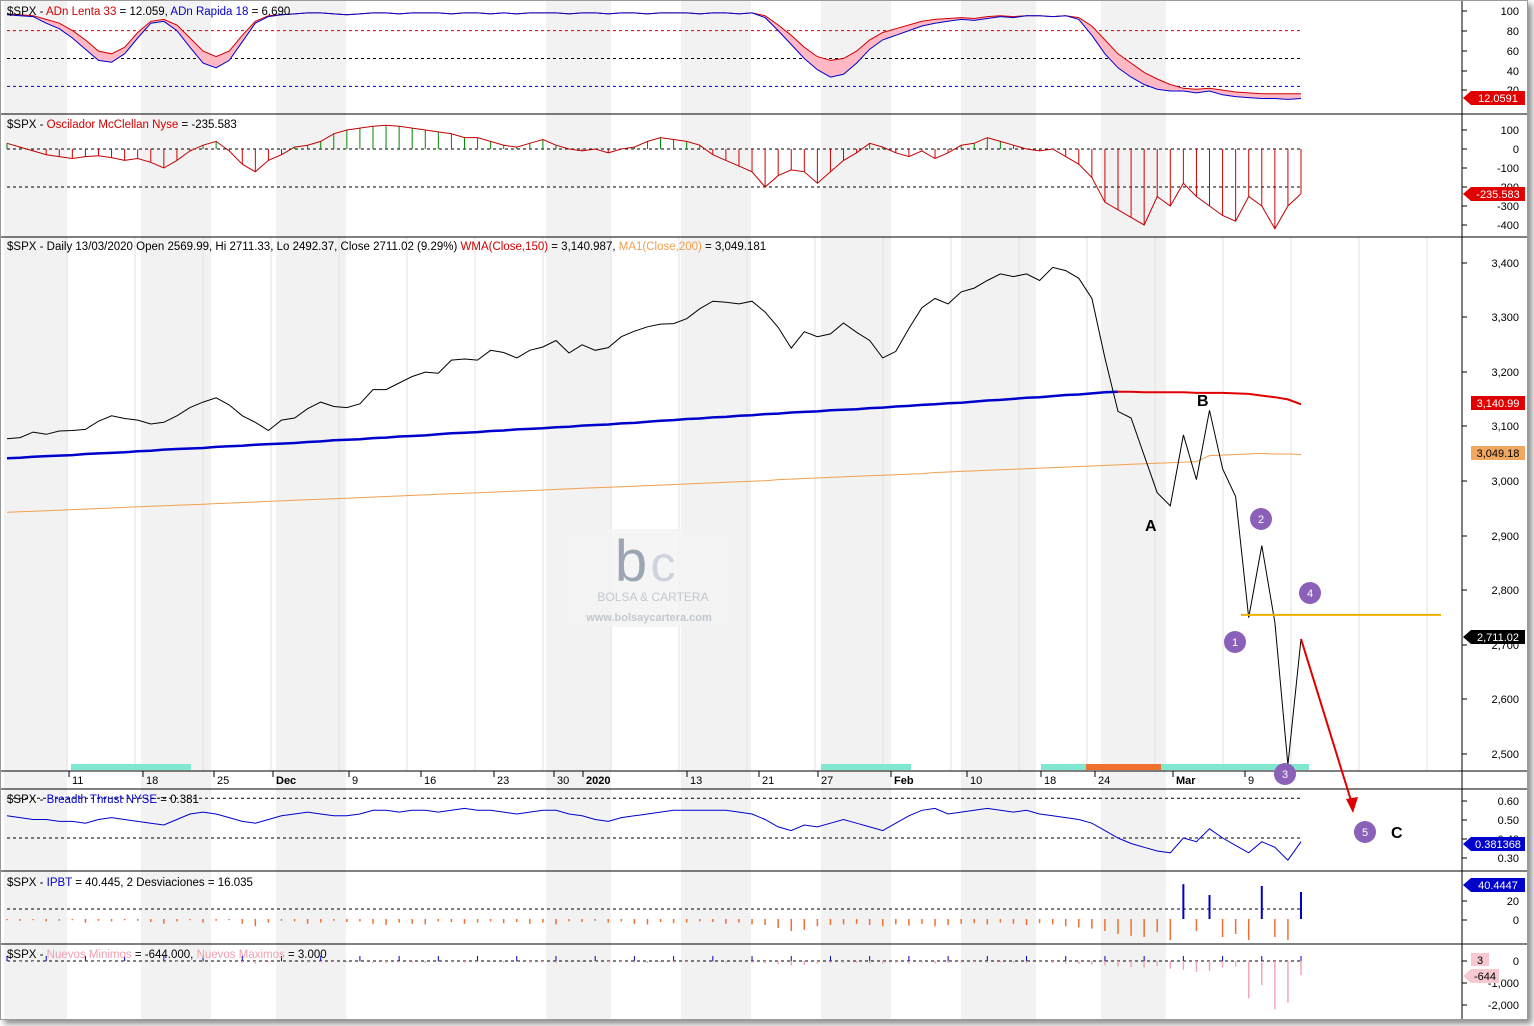 The height and width of the screenshot is (1026, 1534). I want to click on date-tick-label: 10, so click(976, 781).